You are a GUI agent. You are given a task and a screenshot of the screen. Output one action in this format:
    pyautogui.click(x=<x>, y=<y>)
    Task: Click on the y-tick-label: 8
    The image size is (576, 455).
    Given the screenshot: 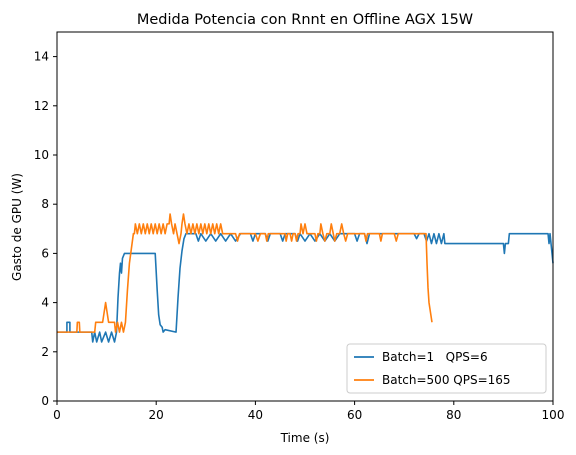 What is the action you would take?
    pyautogui.click(x=45, y=204)
    